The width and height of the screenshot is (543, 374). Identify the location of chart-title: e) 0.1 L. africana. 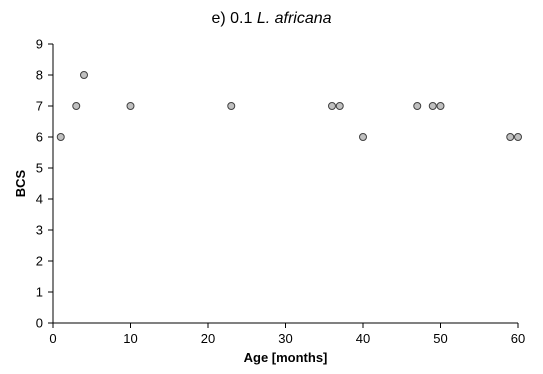
(271, 19).